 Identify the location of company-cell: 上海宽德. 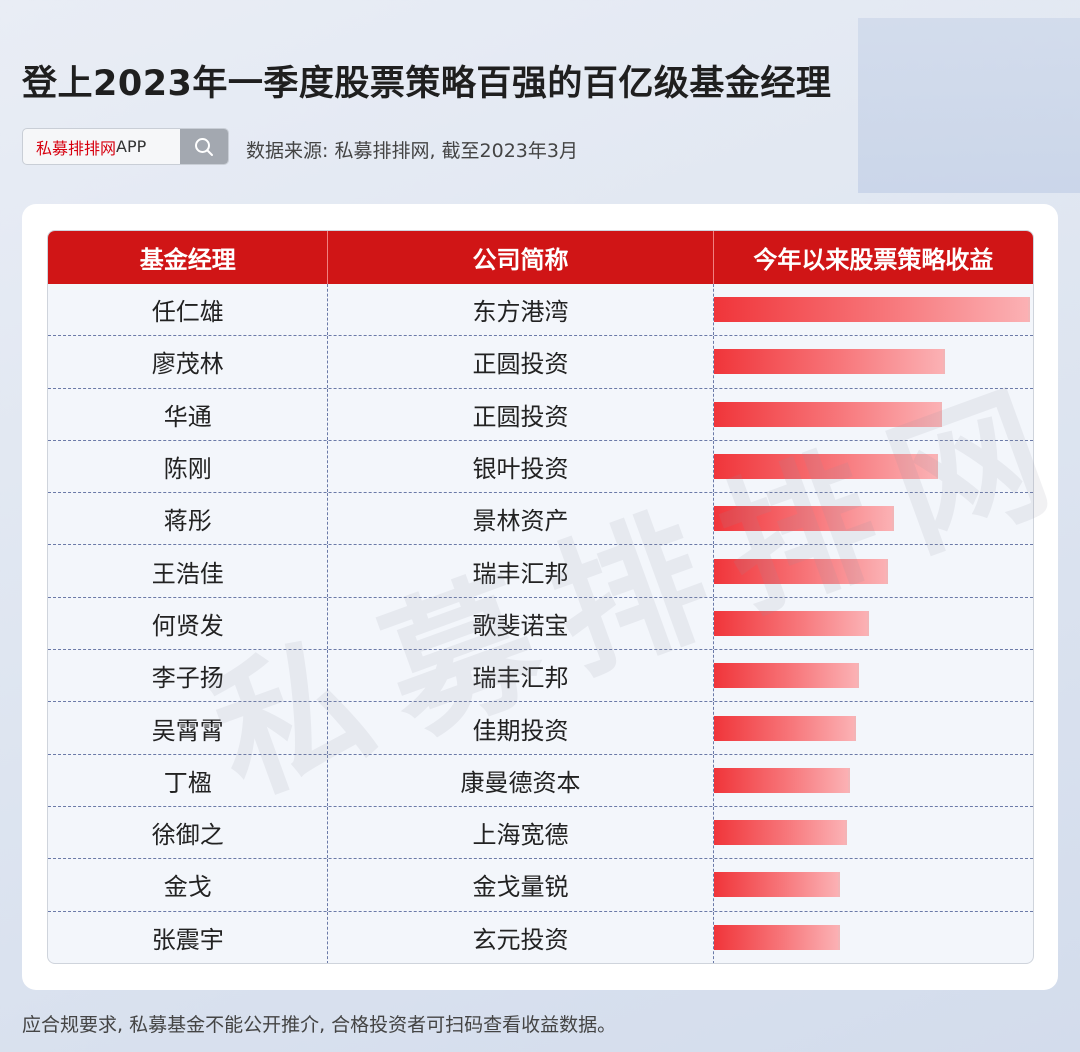
(521, 832).